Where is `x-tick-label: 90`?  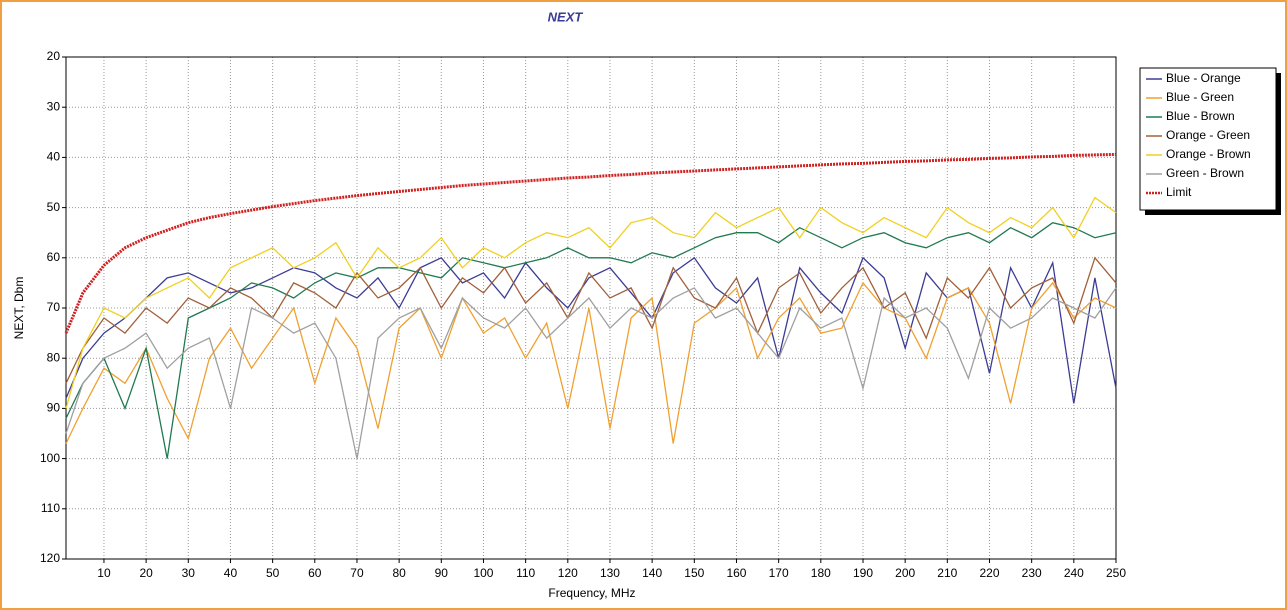
x-tick-label: 90 is located at coordinates (442, 573).